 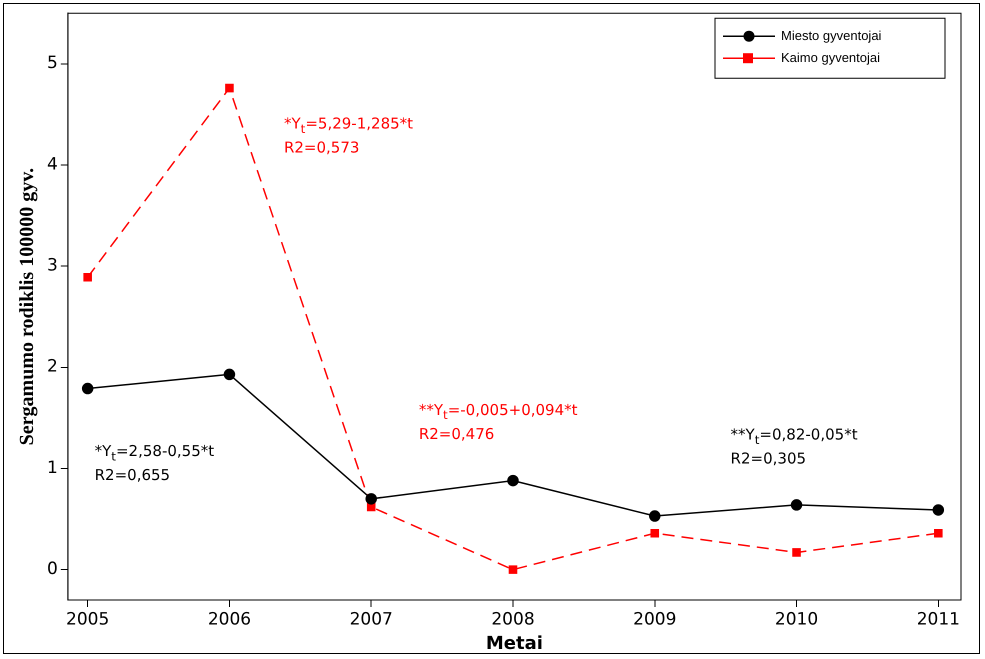 What do you see at coordinates (371, 620) in the screenshot?
I see `x-tick-label: 2007` at bounding box center [371, 620].